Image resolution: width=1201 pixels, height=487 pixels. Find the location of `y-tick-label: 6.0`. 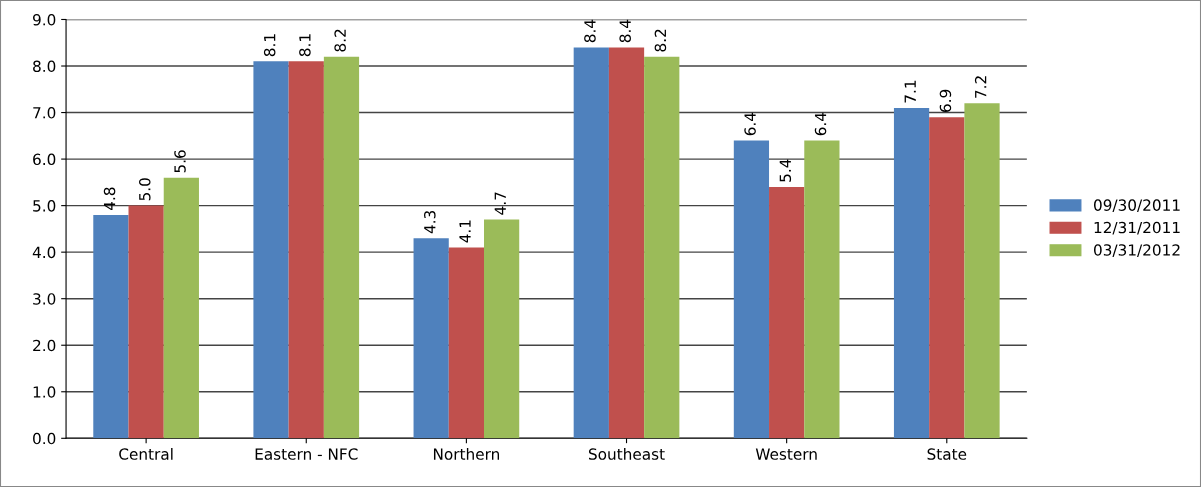

y-tick-label: 6.0 is located at coordinates (44, 159).